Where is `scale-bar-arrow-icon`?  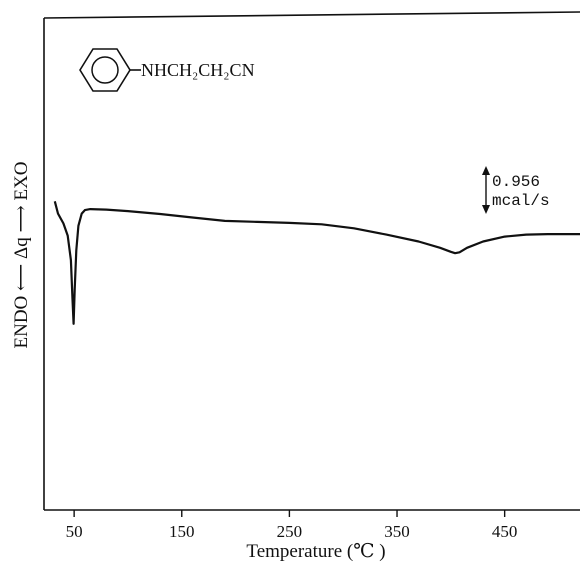
scale-bar-arrow-icon is located at coordinates (486, 190).